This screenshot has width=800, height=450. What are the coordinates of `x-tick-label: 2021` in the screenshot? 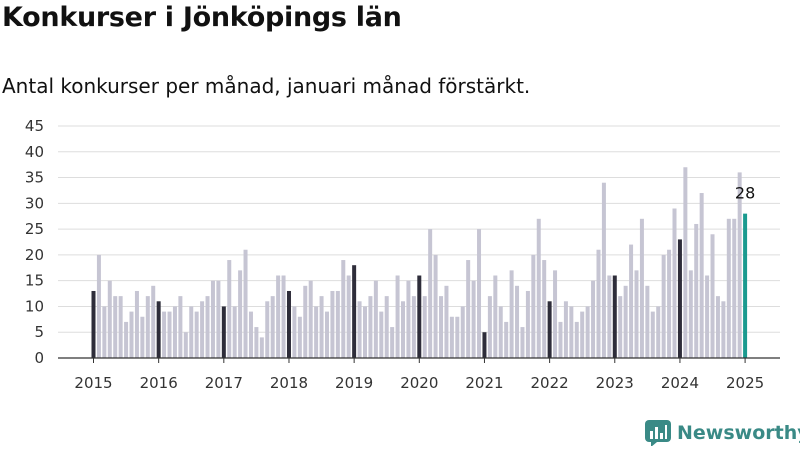 It's located at (484, 383).